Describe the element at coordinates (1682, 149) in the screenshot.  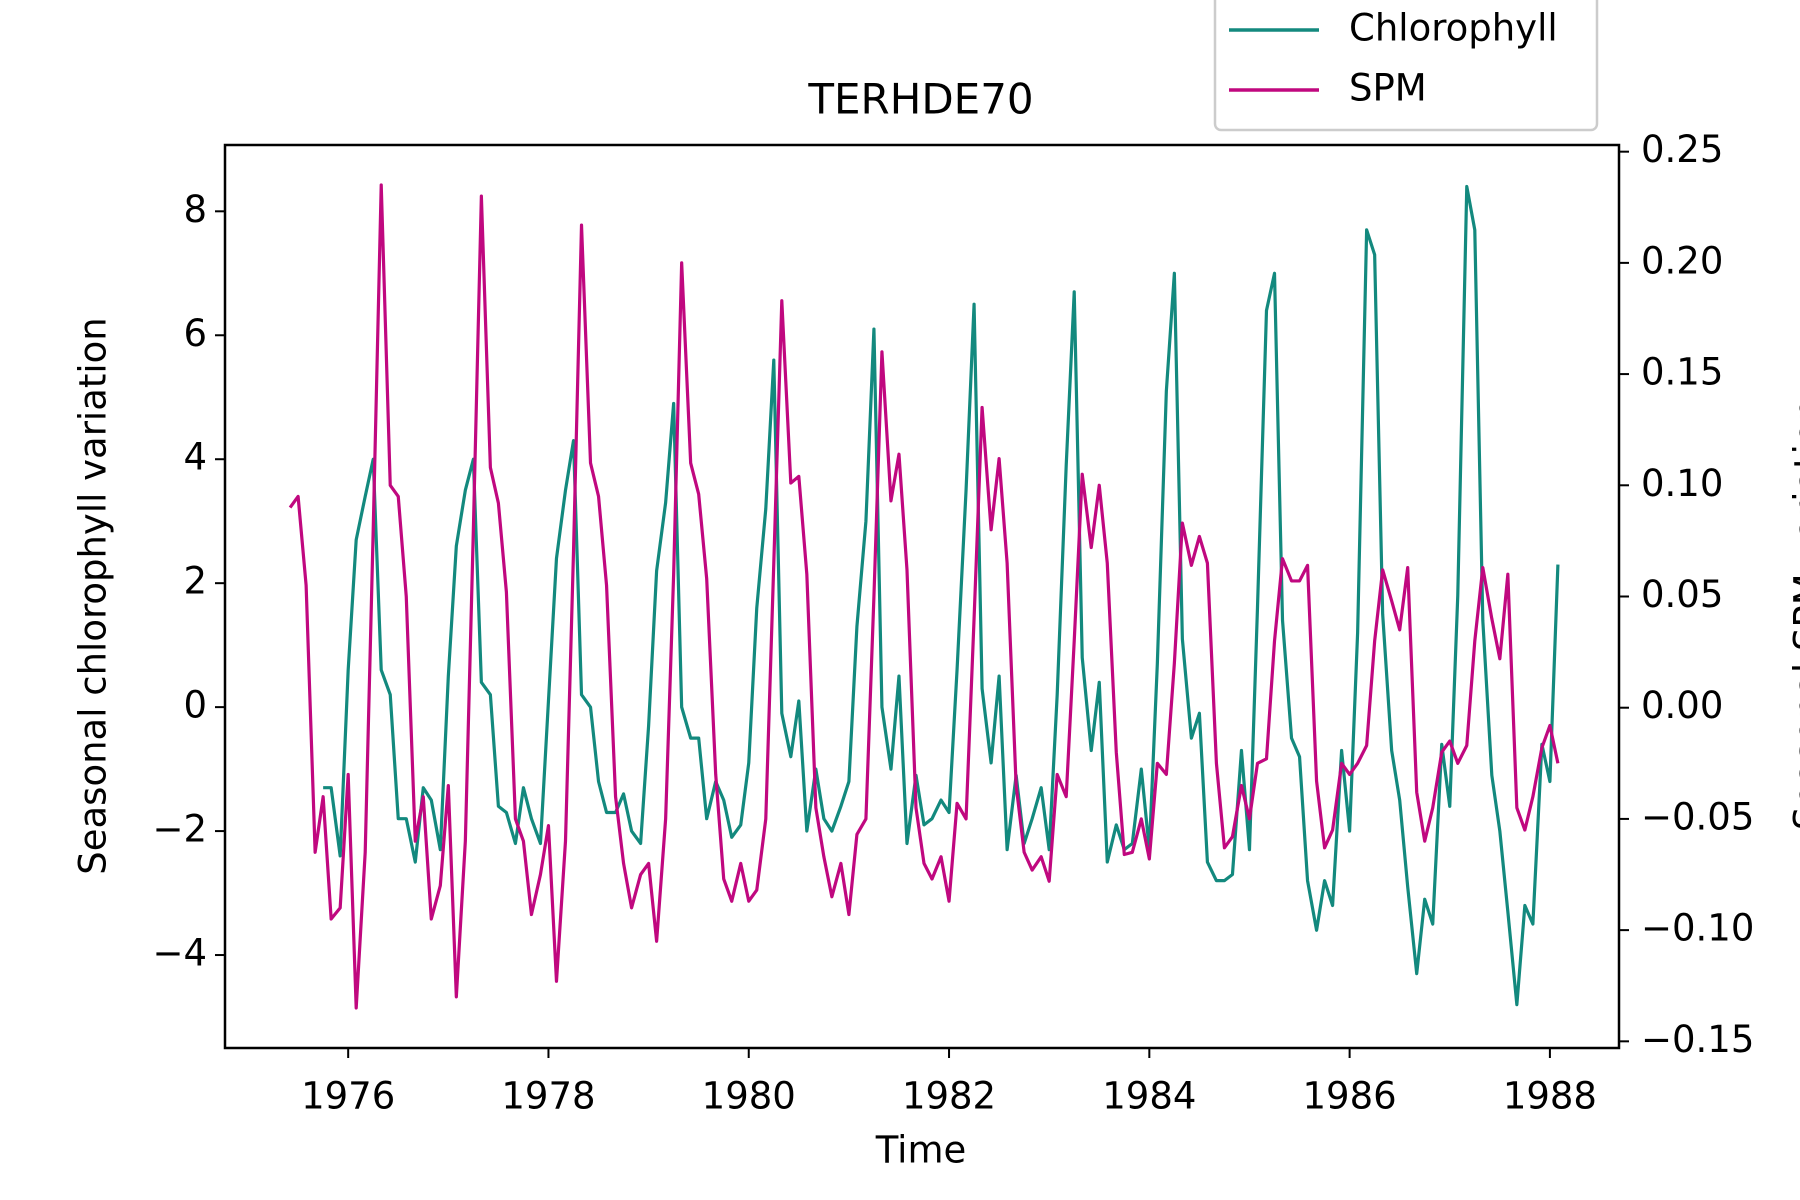
I see `y2-tick-label: 0.25` at that location.